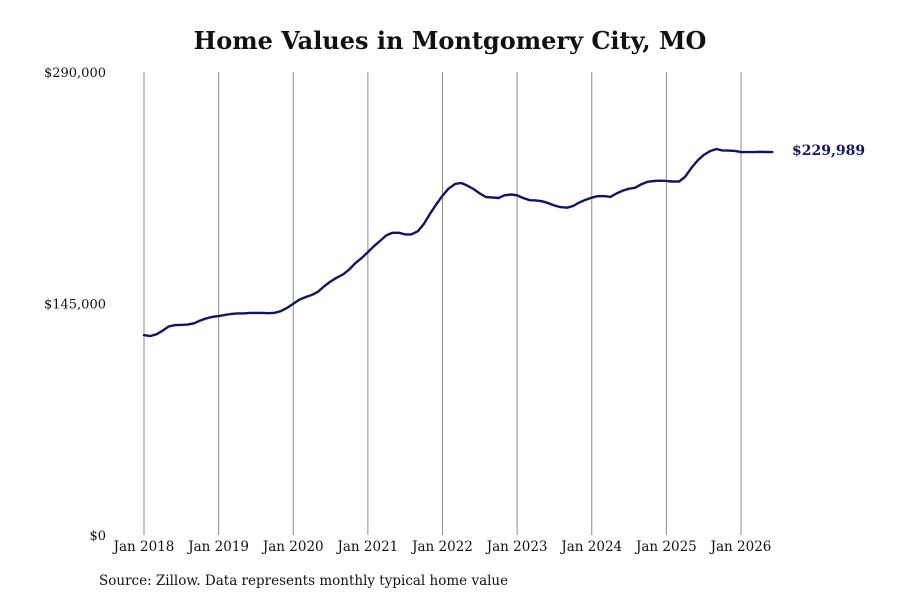 This screenshot has width=900, height=600. I want to click on y-axis-ticks: $290,000 $145,000 $0, so click(75, 305).